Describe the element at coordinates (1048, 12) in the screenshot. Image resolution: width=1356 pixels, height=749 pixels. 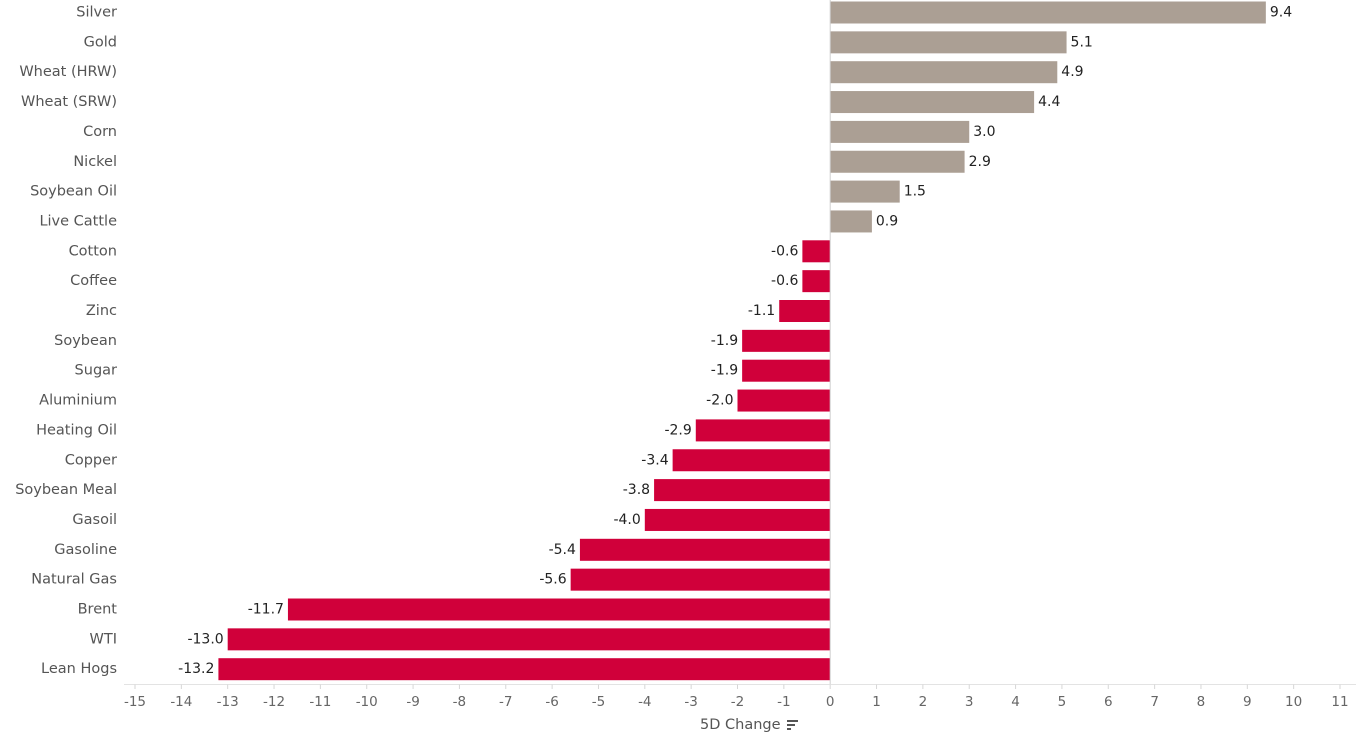
I see `bar-silver` at that location.